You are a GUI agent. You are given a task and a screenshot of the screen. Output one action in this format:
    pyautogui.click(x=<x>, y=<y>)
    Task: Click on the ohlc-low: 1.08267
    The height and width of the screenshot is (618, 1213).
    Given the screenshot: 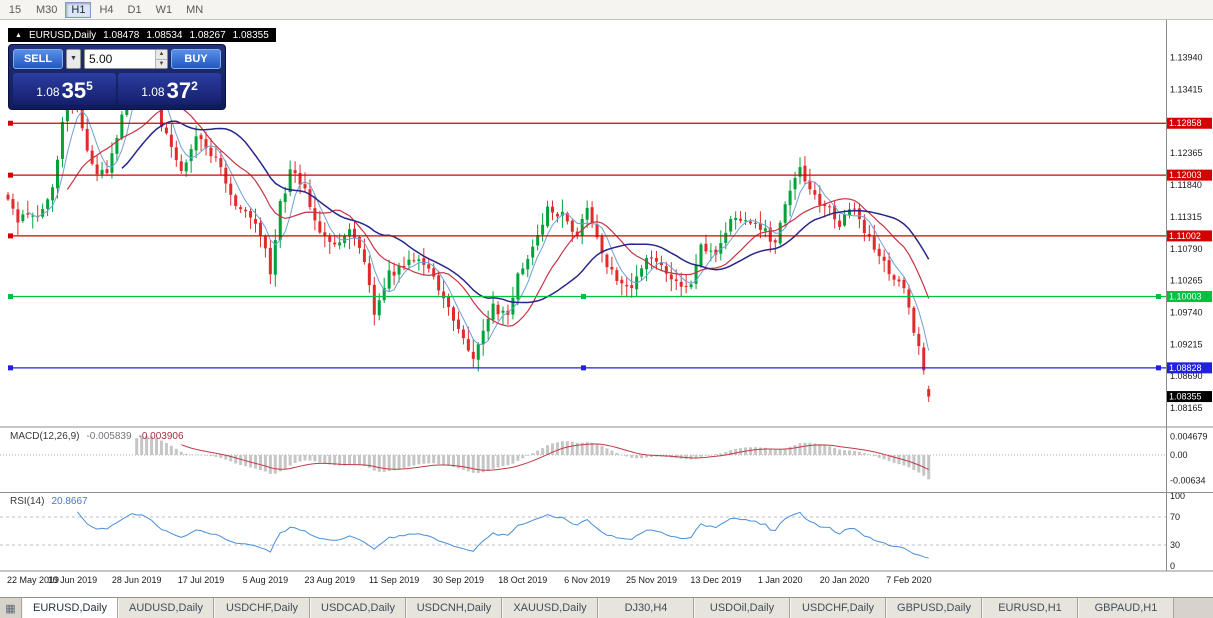 What is the action you would take?
    pyautogui.click(x=207, y=35)
    